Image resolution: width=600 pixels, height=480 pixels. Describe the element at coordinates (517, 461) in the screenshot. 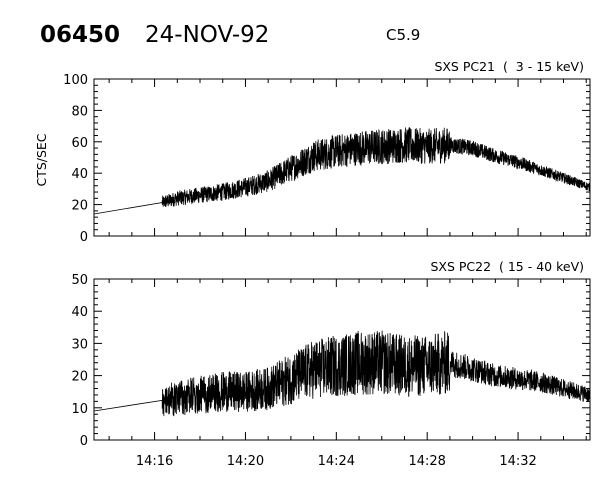

I see `x-tick-label: 14:32` at that location.